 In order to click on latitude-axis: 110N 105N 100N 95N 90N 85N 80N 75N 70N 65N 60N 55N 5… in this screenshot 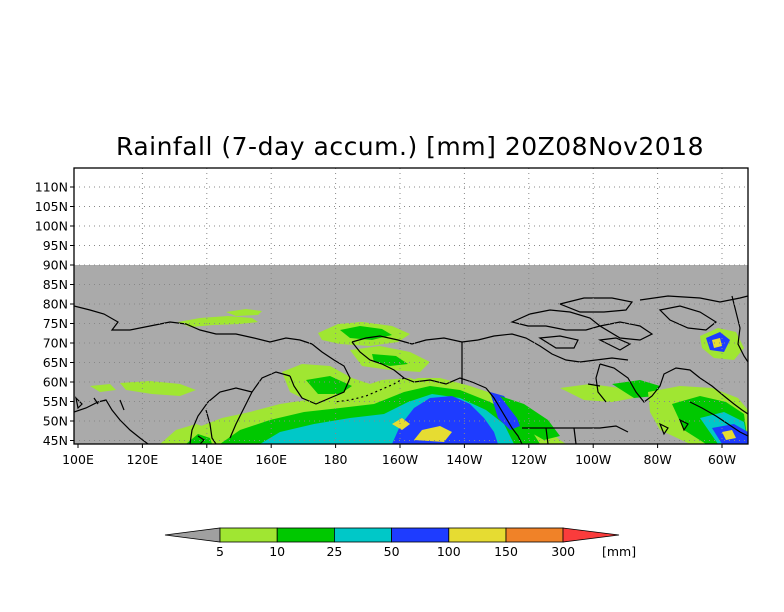, I will do `click(54, 314)`.